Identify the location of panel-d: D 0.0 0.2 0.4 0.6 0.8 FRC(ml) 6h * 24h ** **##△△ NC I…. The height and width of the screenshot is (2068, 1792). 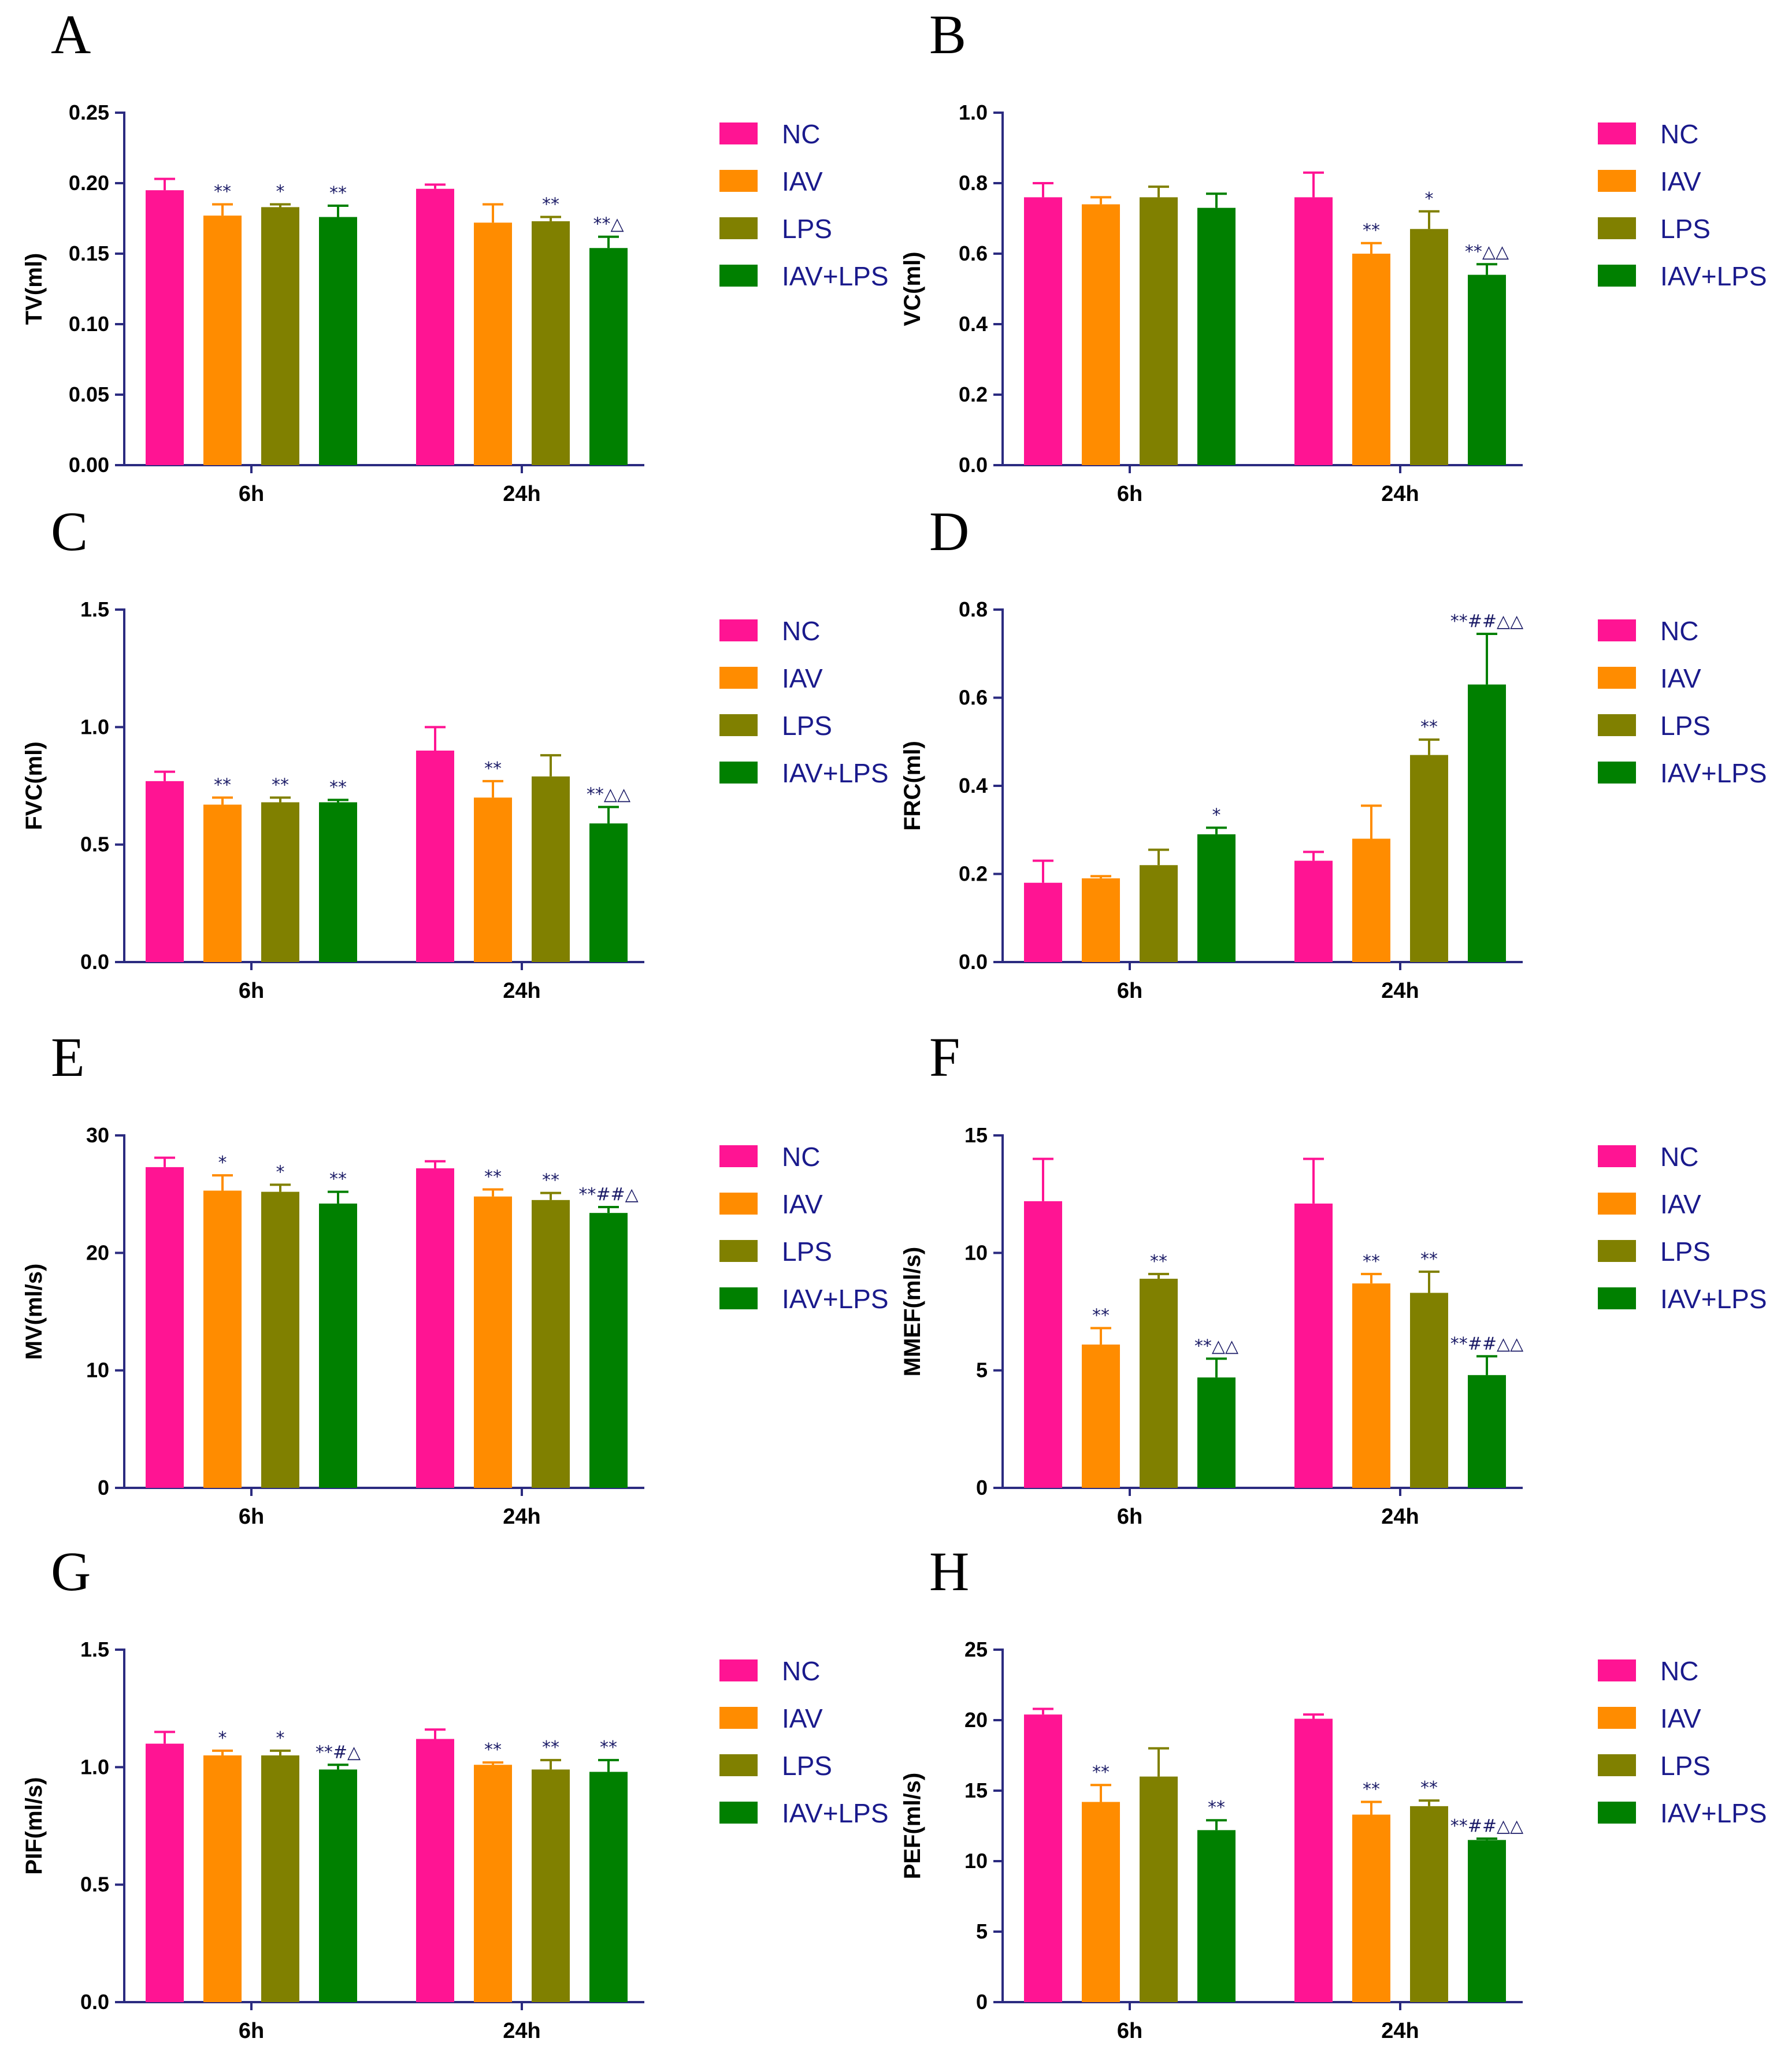
(1333, 752).